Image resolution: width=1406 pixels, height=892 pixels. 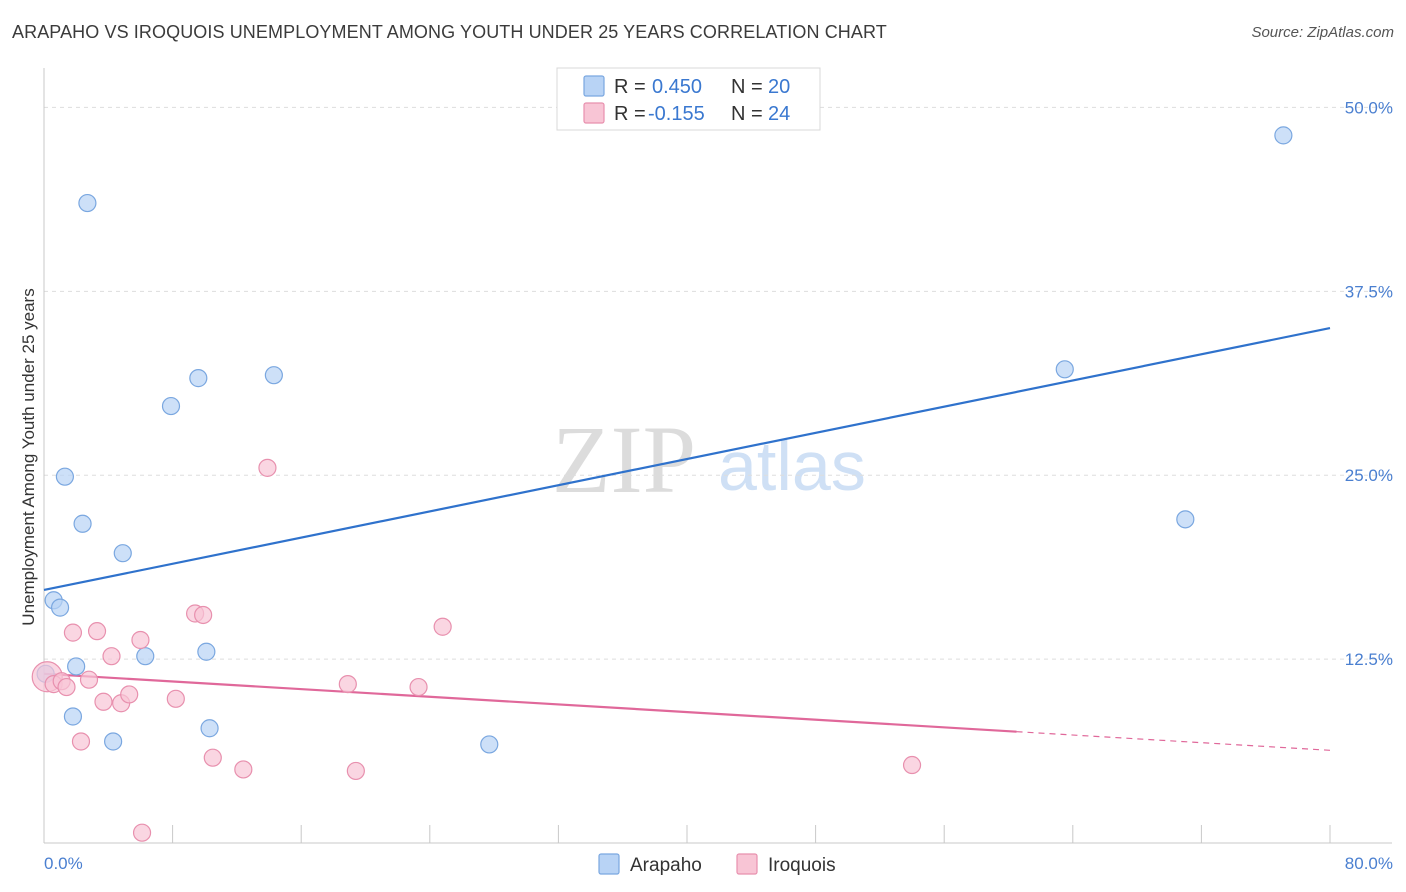 What do you see at coordinates (630, 87) in the screenshot?
I see `legend-arapaho-r-label: R =` at bounding box center [630, 87].